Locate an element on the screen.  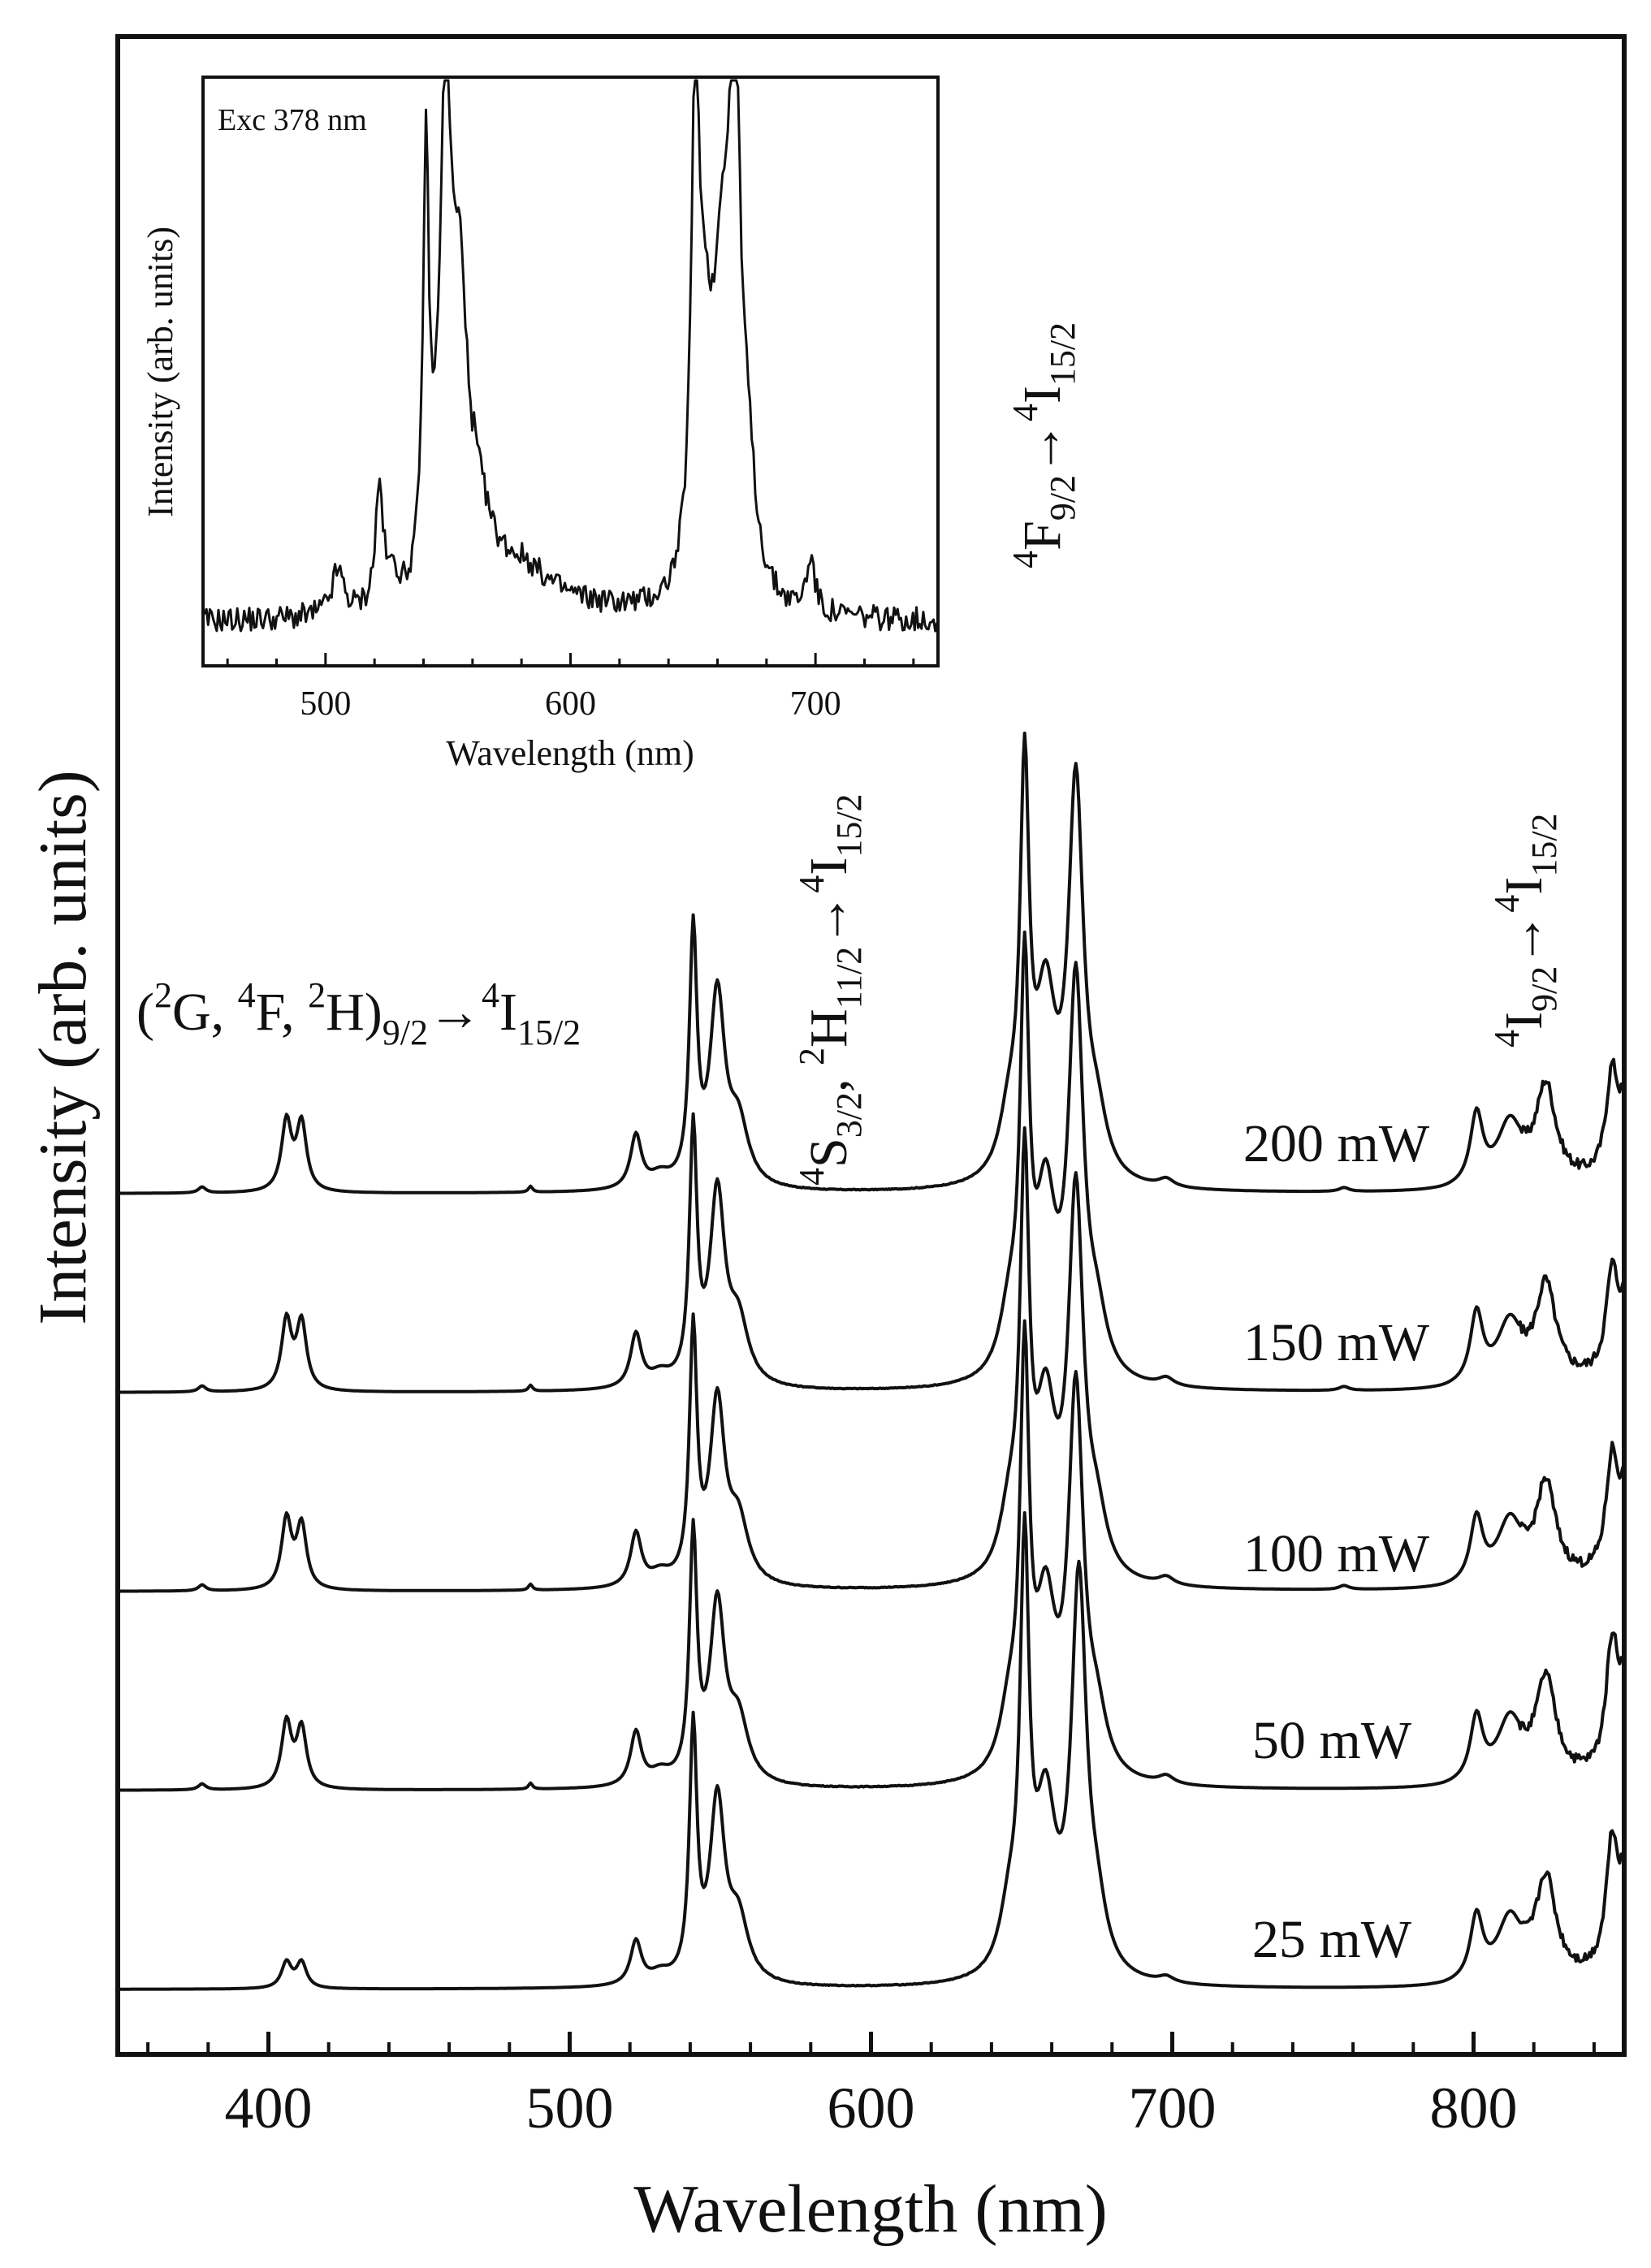
power-label-100: 100 mW is located at coordinates (1336, 1553).